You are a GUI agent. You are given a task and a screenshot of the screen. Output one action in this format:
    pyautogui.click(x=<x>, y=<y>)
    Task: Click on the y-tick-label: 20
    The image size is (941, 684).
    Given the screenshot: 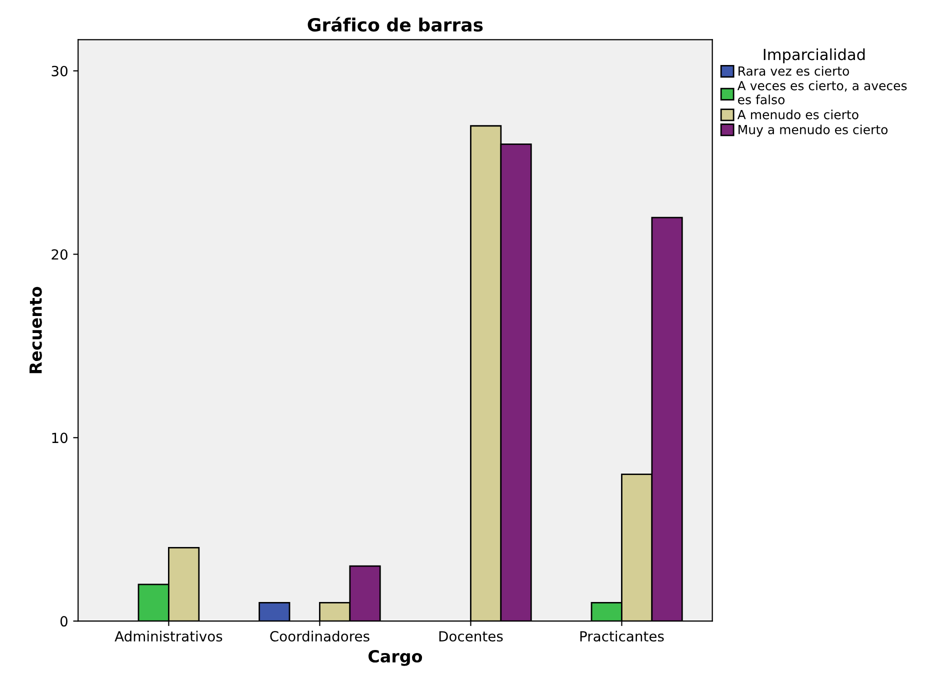 What is the action you would take?
    pyautogui.click(x=60, y=254)
    